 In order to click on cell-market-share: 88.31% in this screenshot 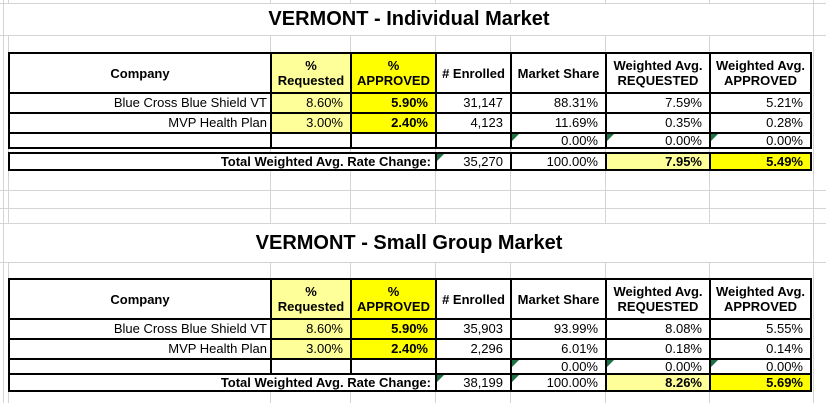, I will do `click(558, 103)`.